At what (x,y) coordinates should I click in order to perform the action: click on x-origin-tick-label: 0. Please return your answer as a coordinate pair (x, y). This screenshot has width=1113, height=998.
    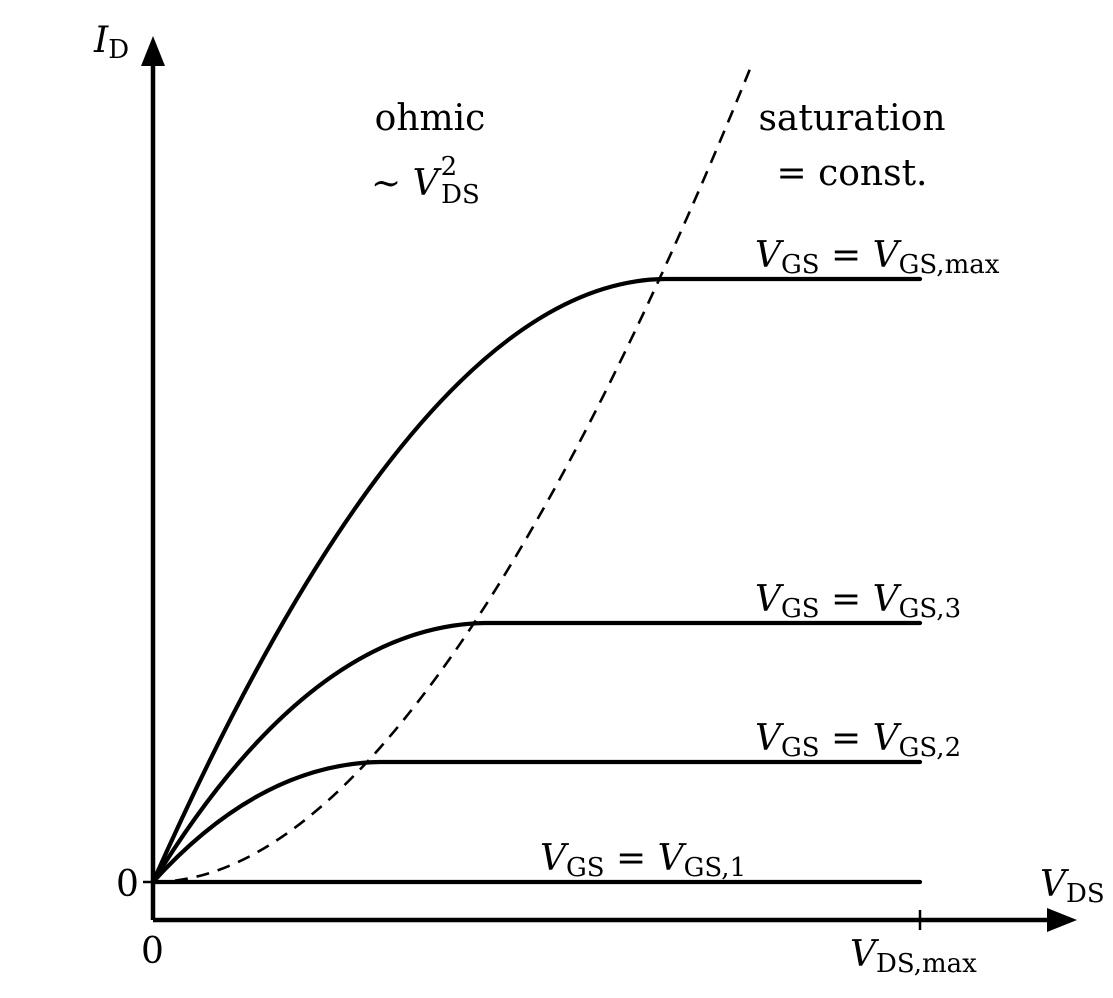
    Looking at the image, I should click on (152, 951).